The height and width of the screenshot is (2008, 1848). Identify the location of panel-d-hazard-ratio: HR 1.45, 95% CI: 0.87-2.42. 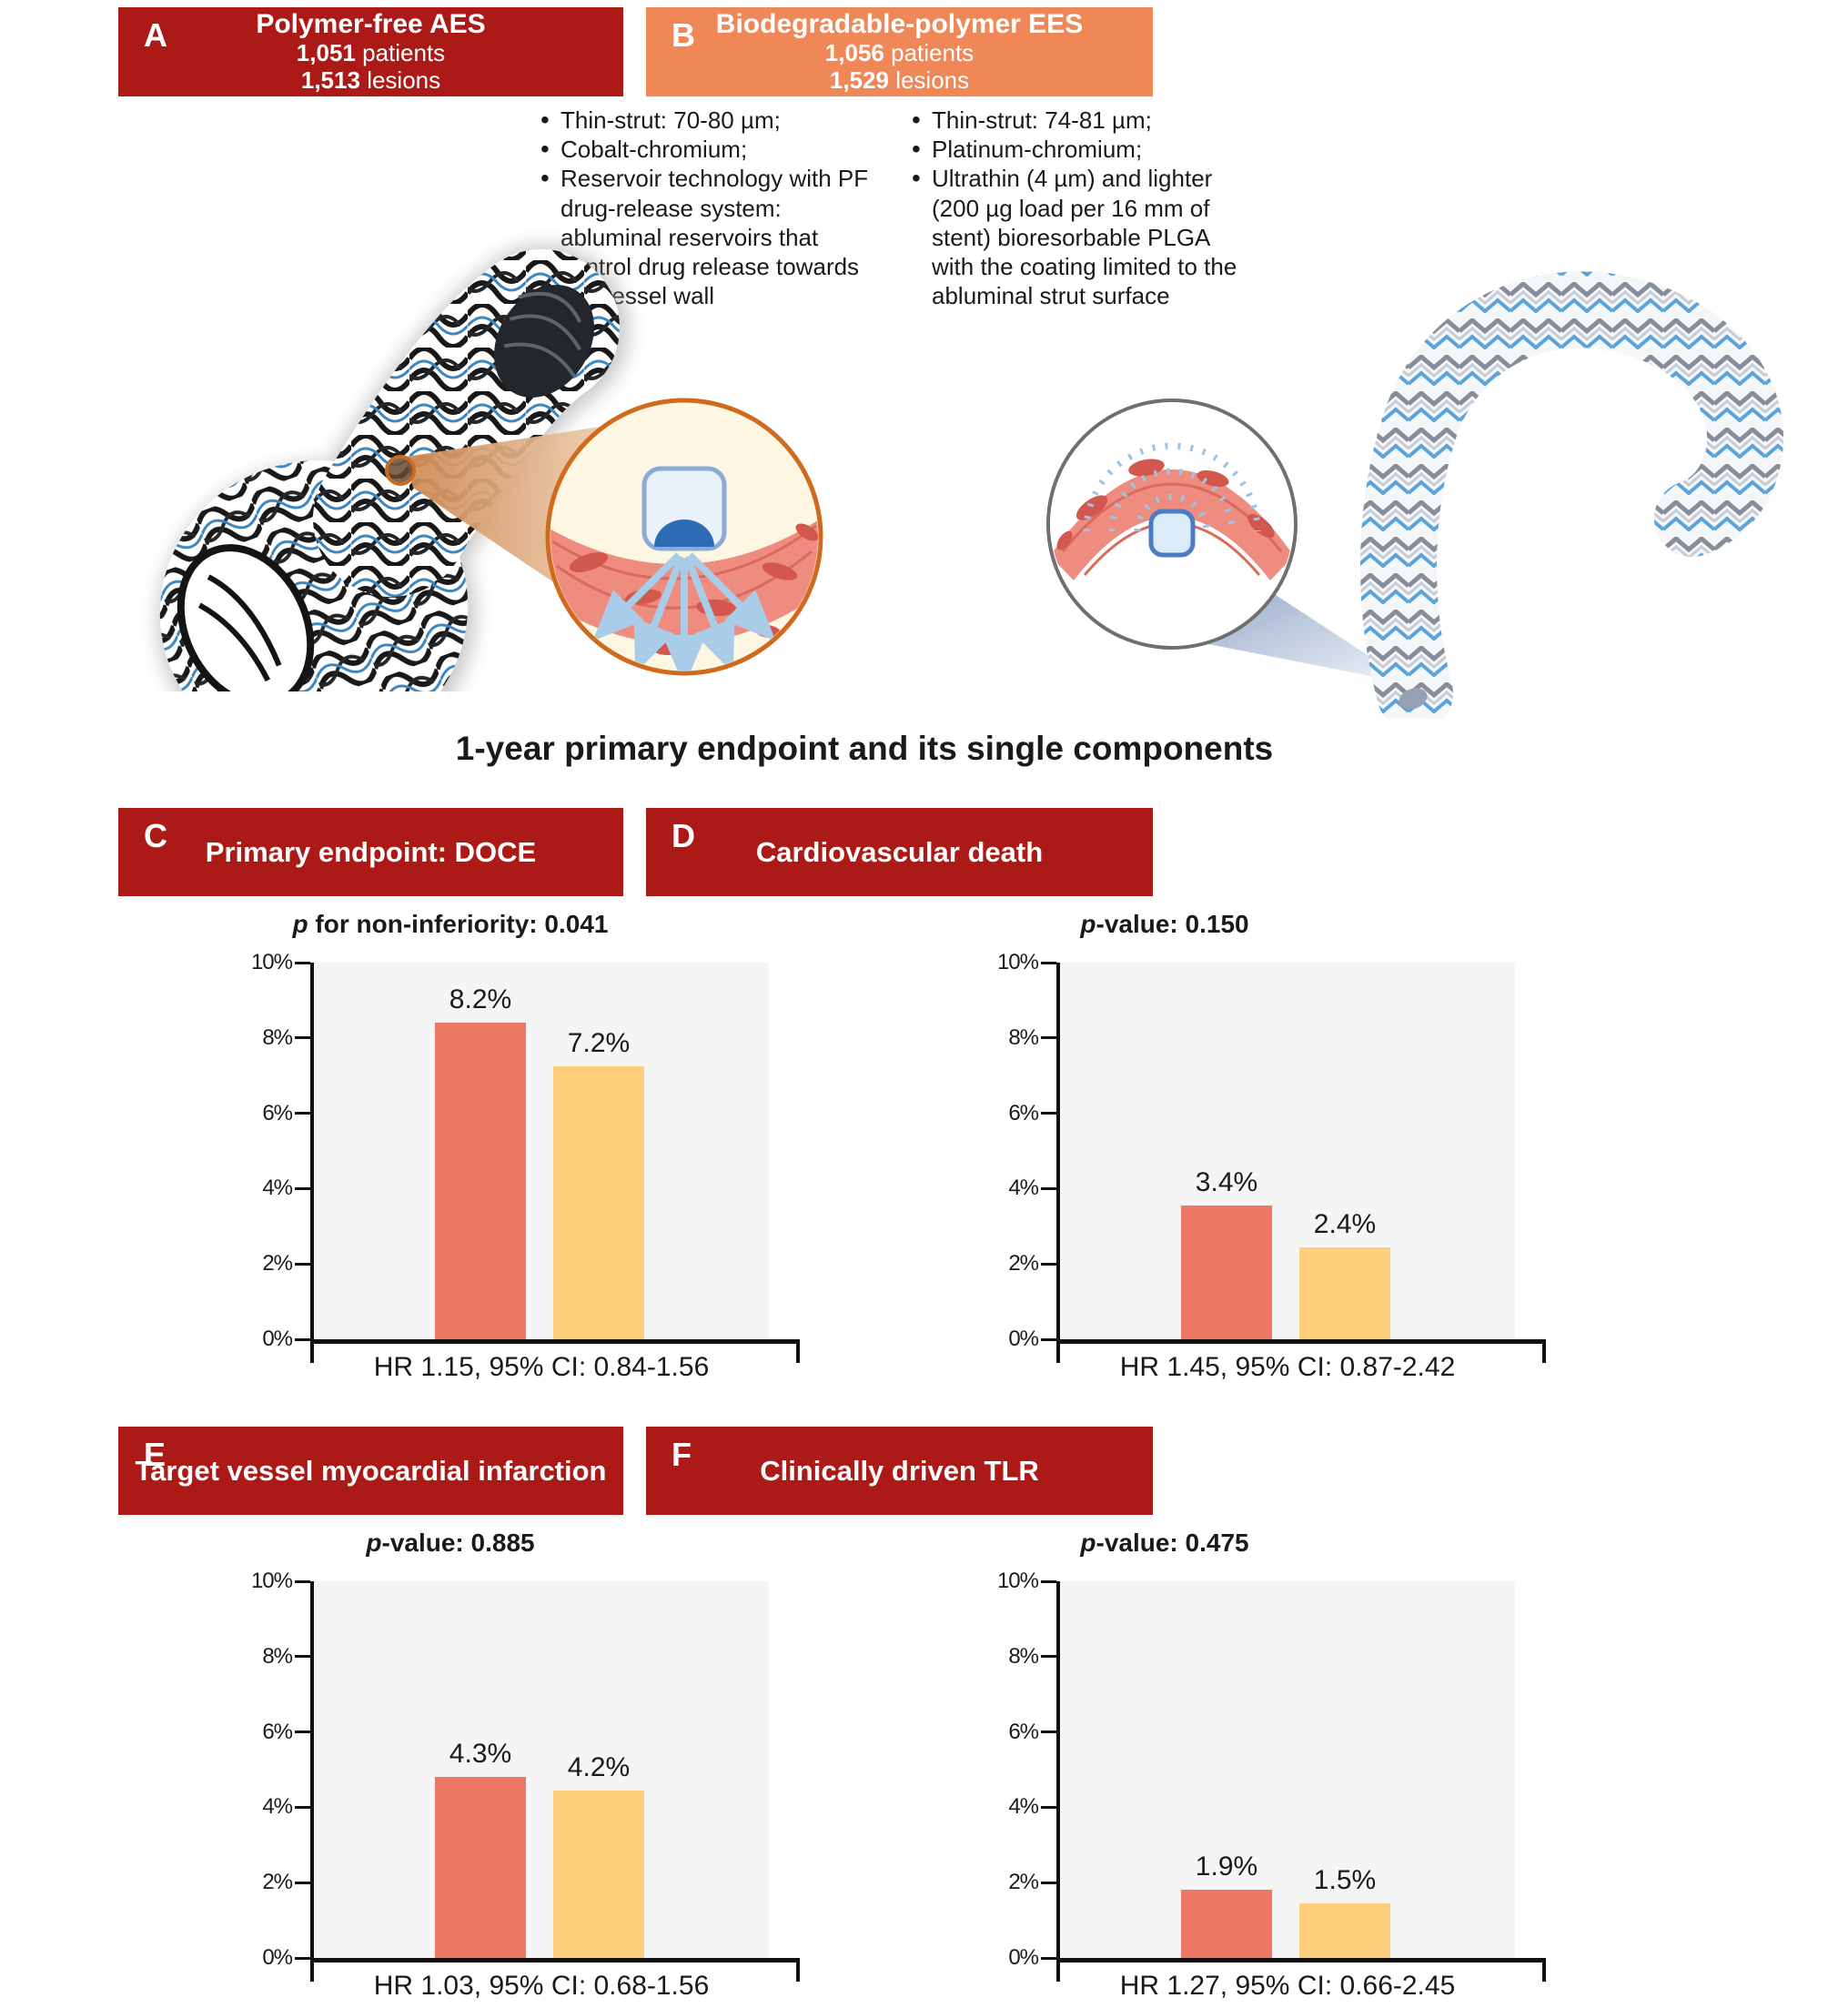
(1287, 1367).